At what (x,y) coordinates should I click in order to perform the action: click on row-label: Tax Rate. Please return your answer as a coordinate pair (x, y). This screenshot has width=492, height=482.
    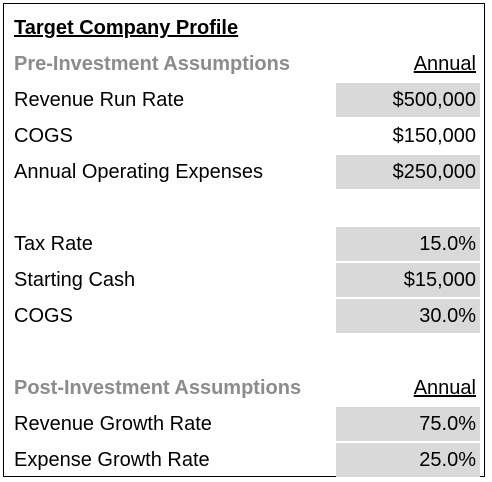
    Looking at the image, I should click on (53, 244).